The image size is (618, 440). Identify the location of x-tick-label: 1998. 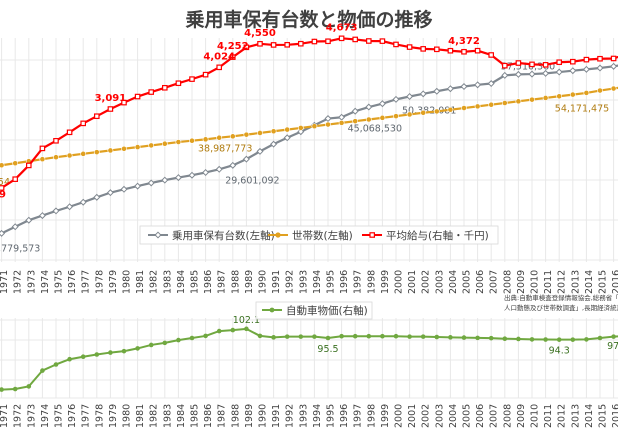
(371, 416).